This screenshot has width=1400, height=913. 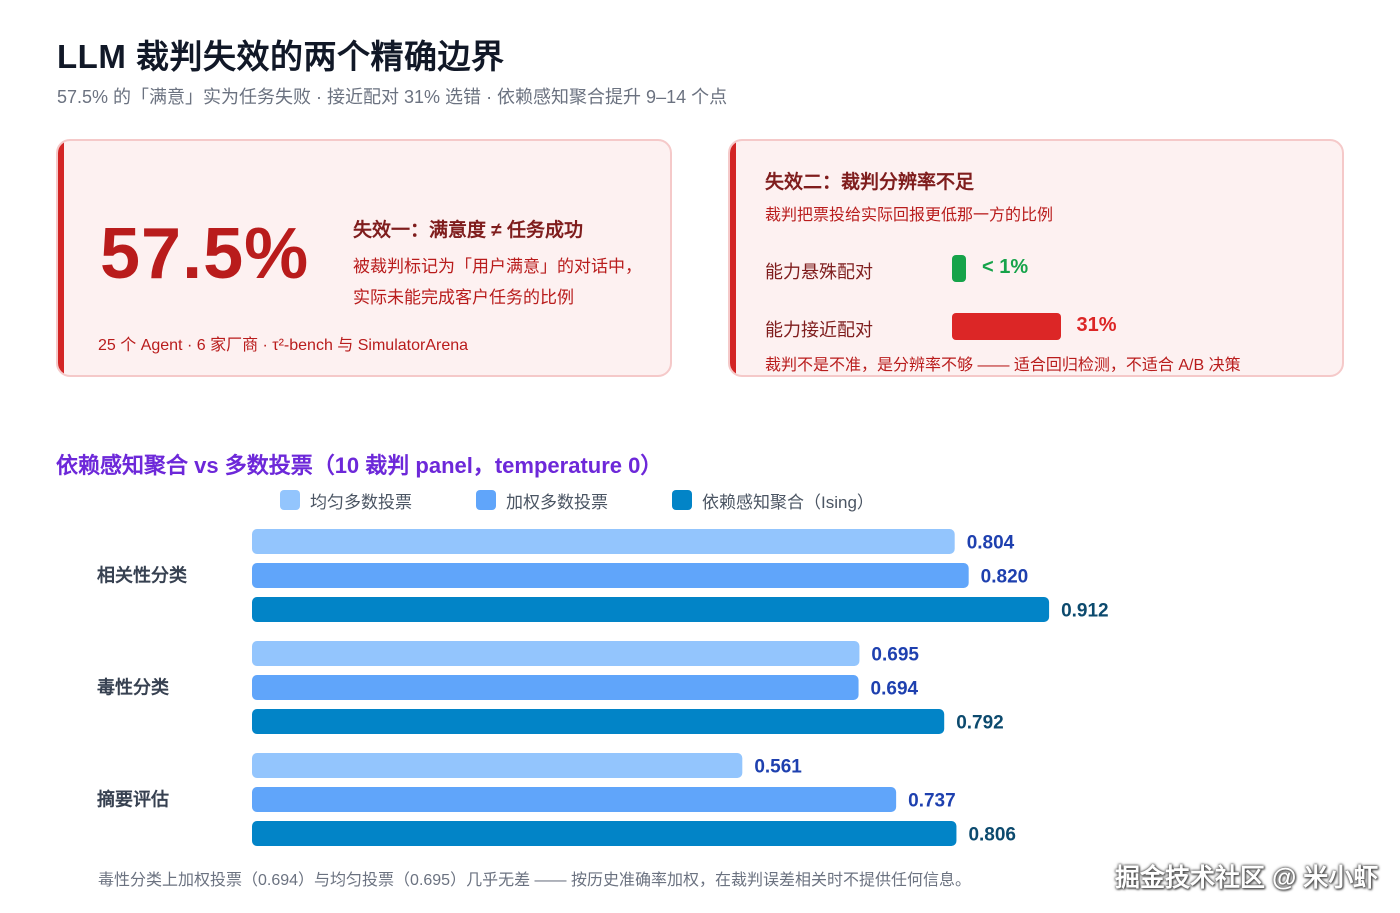 I want to click on bar-value-label: 0.806, so click(x=992, y=835).